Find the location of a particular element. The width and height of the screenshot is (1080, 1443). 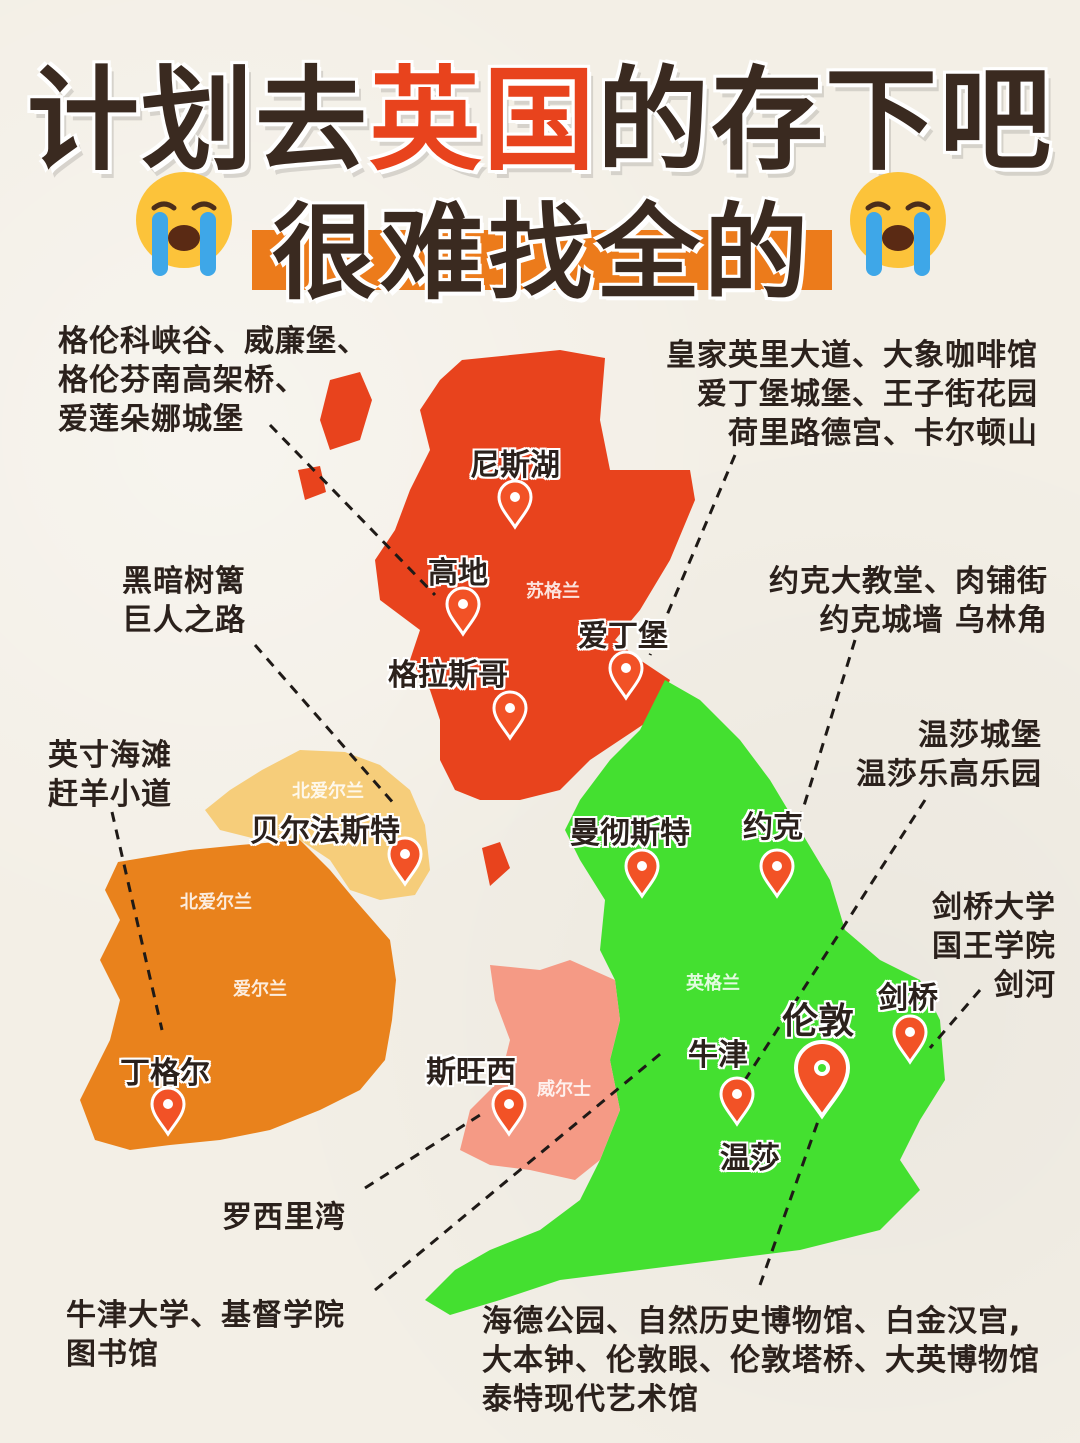

attractions-belfast: 黑暗树篱 巨人之路 is located at coordinates (184, 601).